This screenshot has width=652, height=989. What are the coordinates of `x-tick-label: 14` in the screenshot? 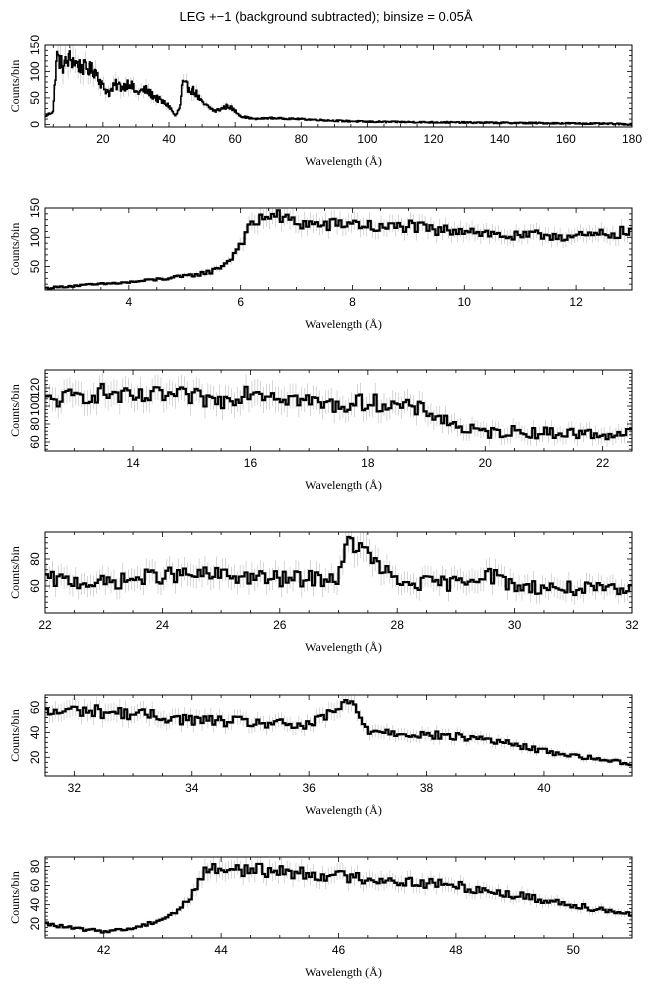 It's located at (133, 463).